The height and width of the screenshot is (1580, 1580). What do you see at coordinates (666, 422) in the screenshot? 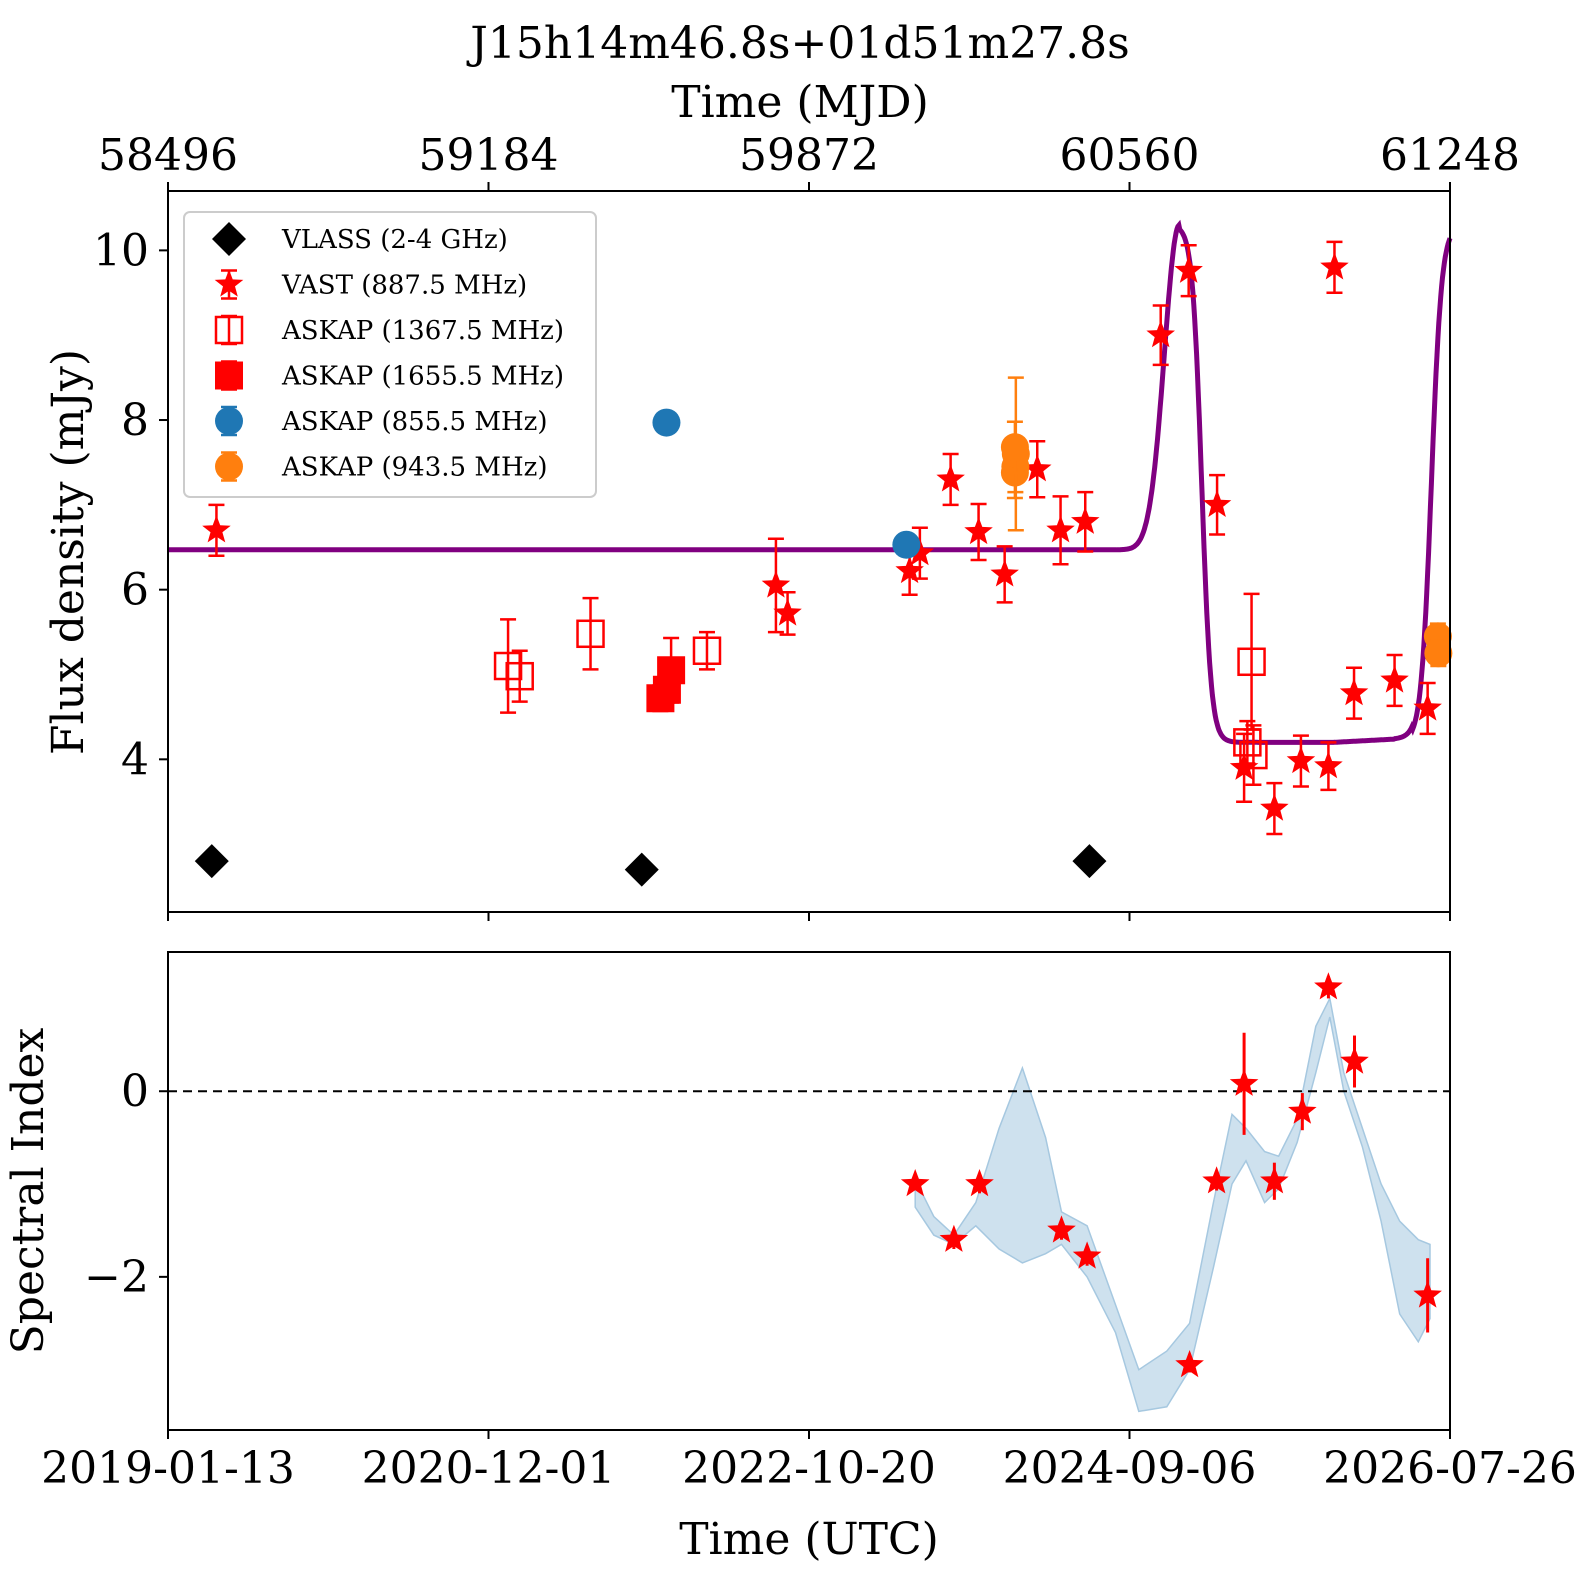
I see `askap-855-5-mhz-marker` at bounding box center [666, 422].